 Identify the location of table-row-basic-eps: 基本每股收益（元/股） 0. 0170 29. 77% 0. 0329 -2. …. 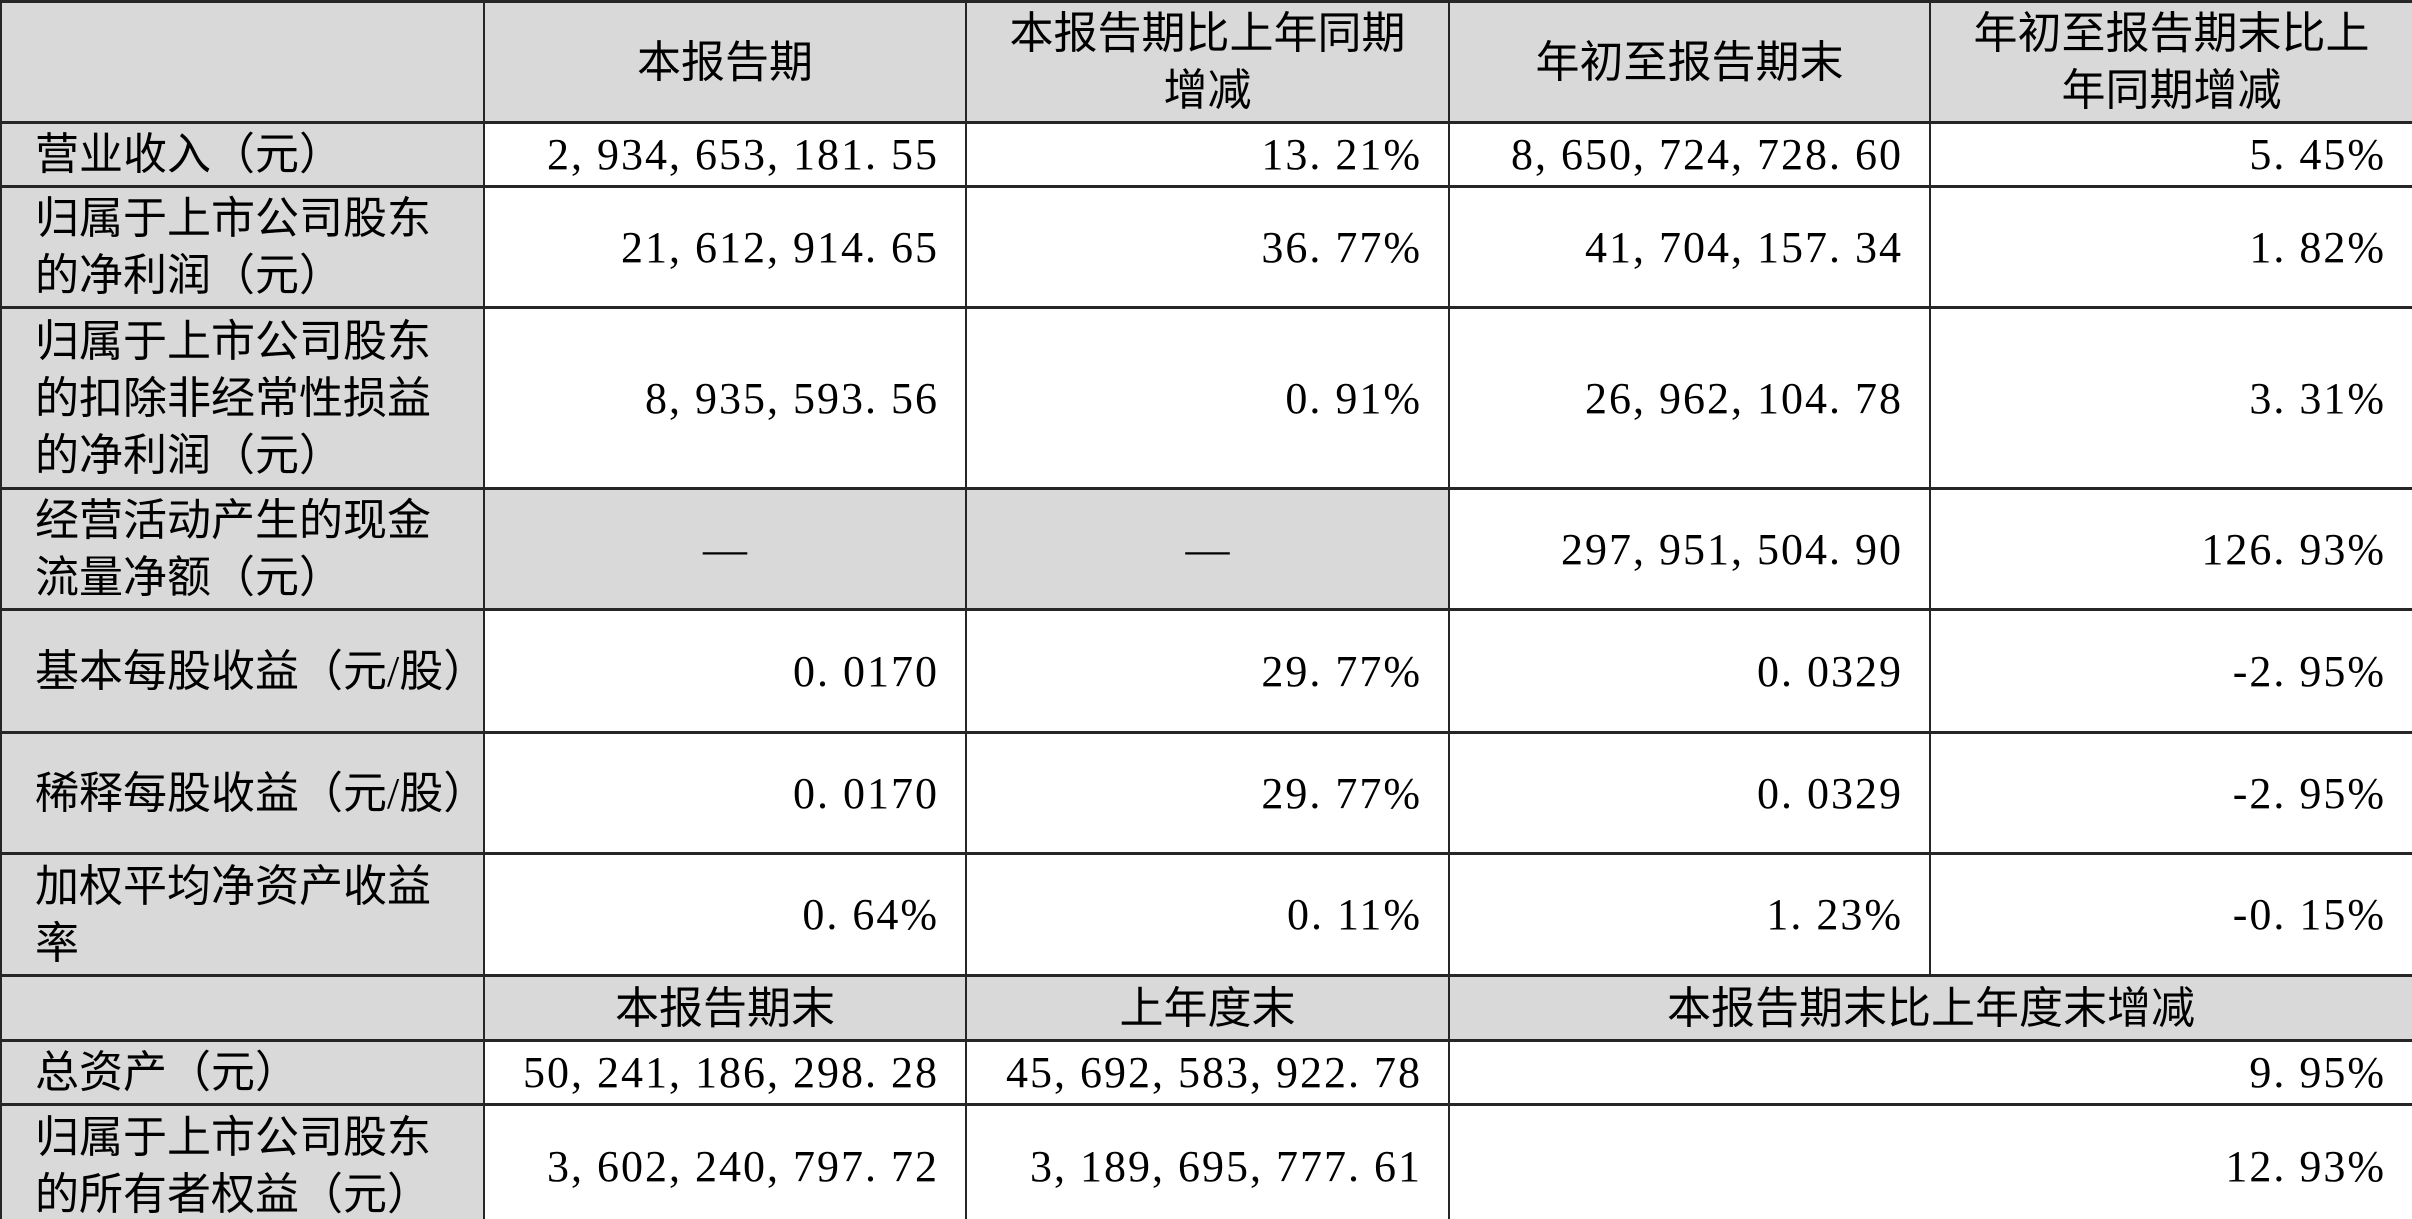
(1206, 671).